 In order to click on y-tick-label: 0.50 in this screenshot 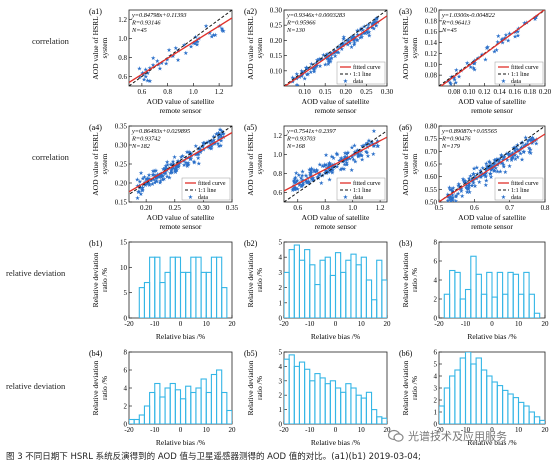, I will do `click(431, 203)`.